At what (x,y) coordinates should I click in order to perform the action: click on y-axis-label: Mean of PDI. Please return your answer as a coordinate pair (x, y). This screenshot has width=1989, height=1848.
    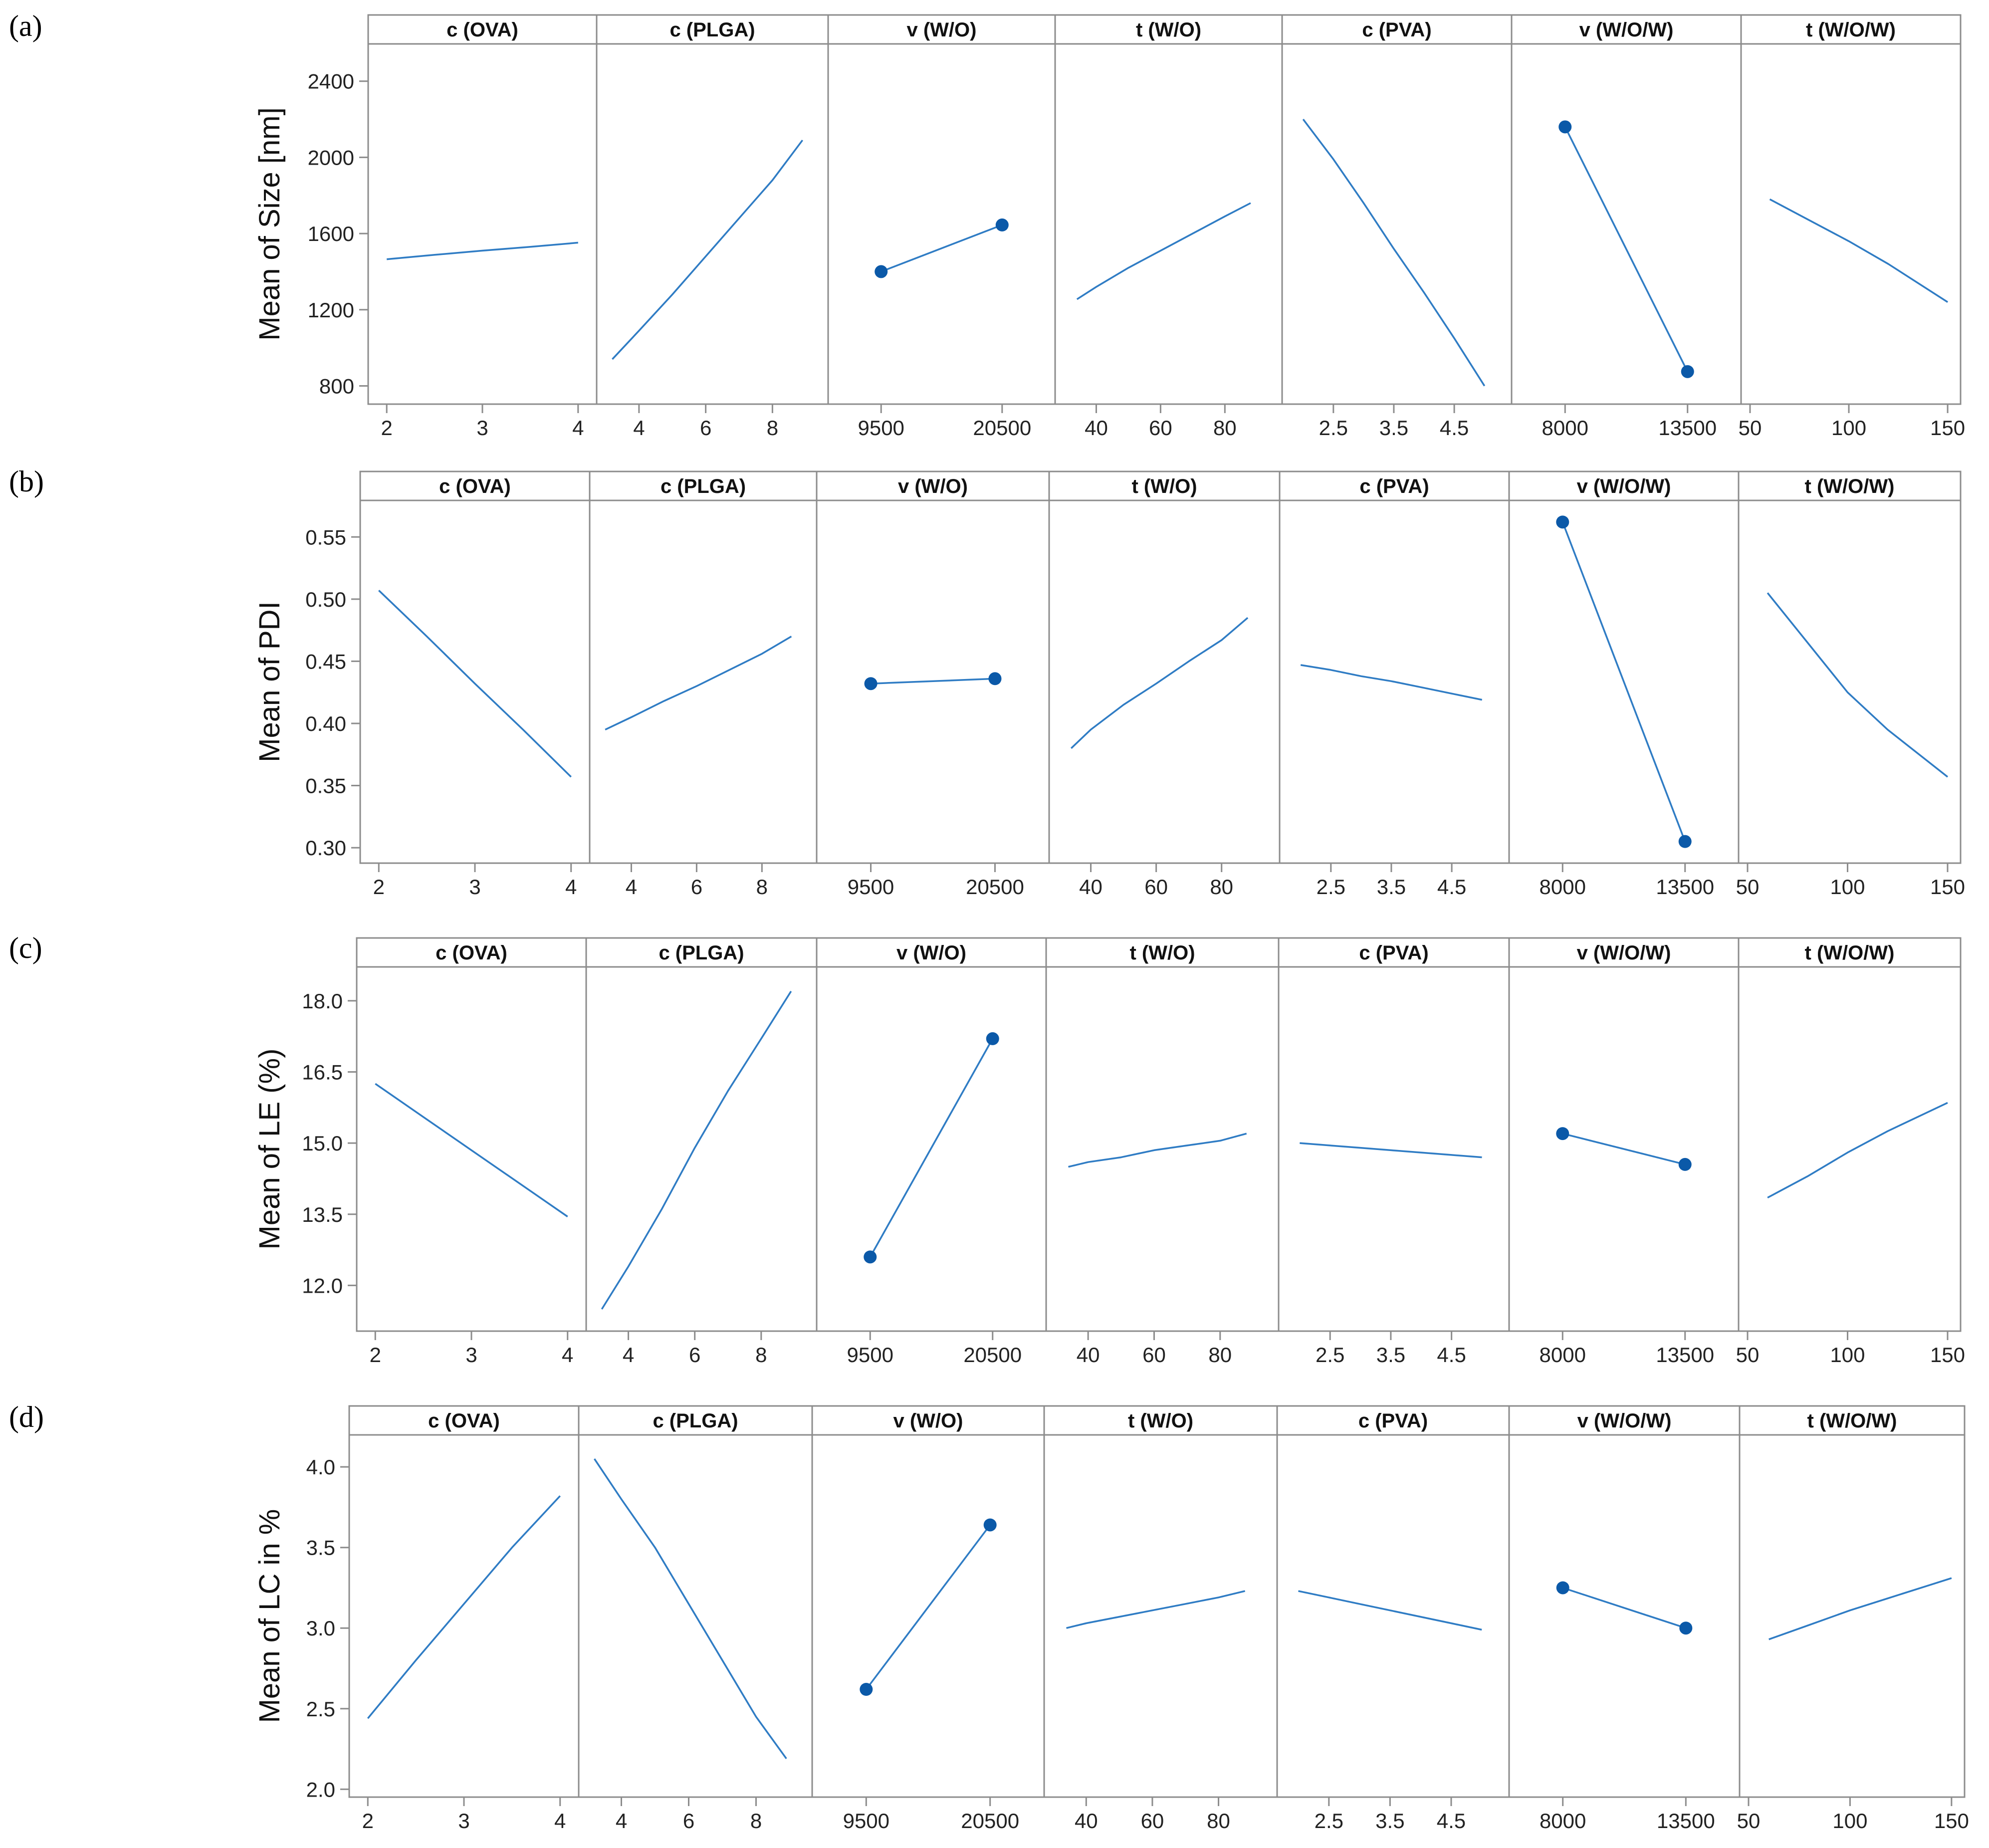
    Looking at the image, I should click on (269, 682).